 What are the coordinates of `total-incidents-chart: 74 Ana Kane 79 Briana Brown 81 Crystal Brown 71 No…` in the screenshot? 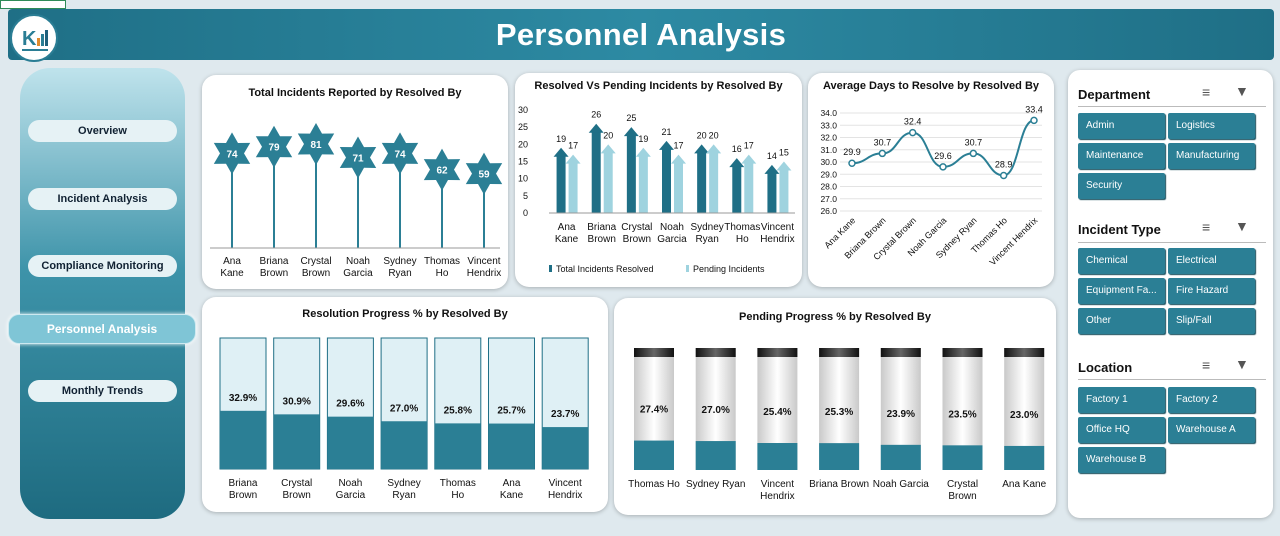 It's located at (356, 201).